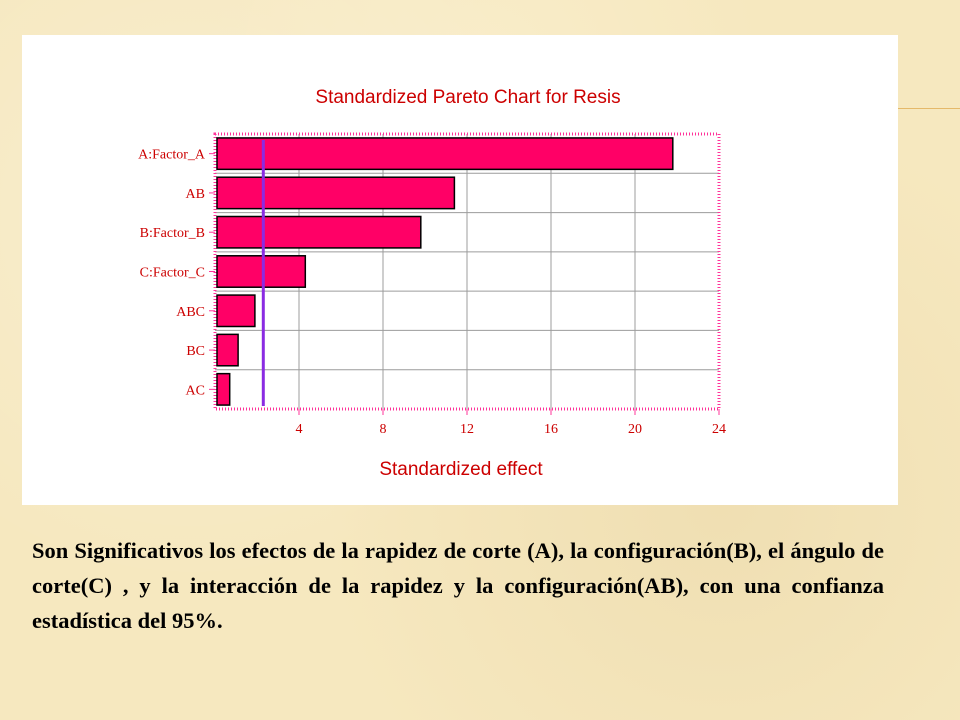  I want to click on y-tick-label: A:Factor_A, so click(172, 155).